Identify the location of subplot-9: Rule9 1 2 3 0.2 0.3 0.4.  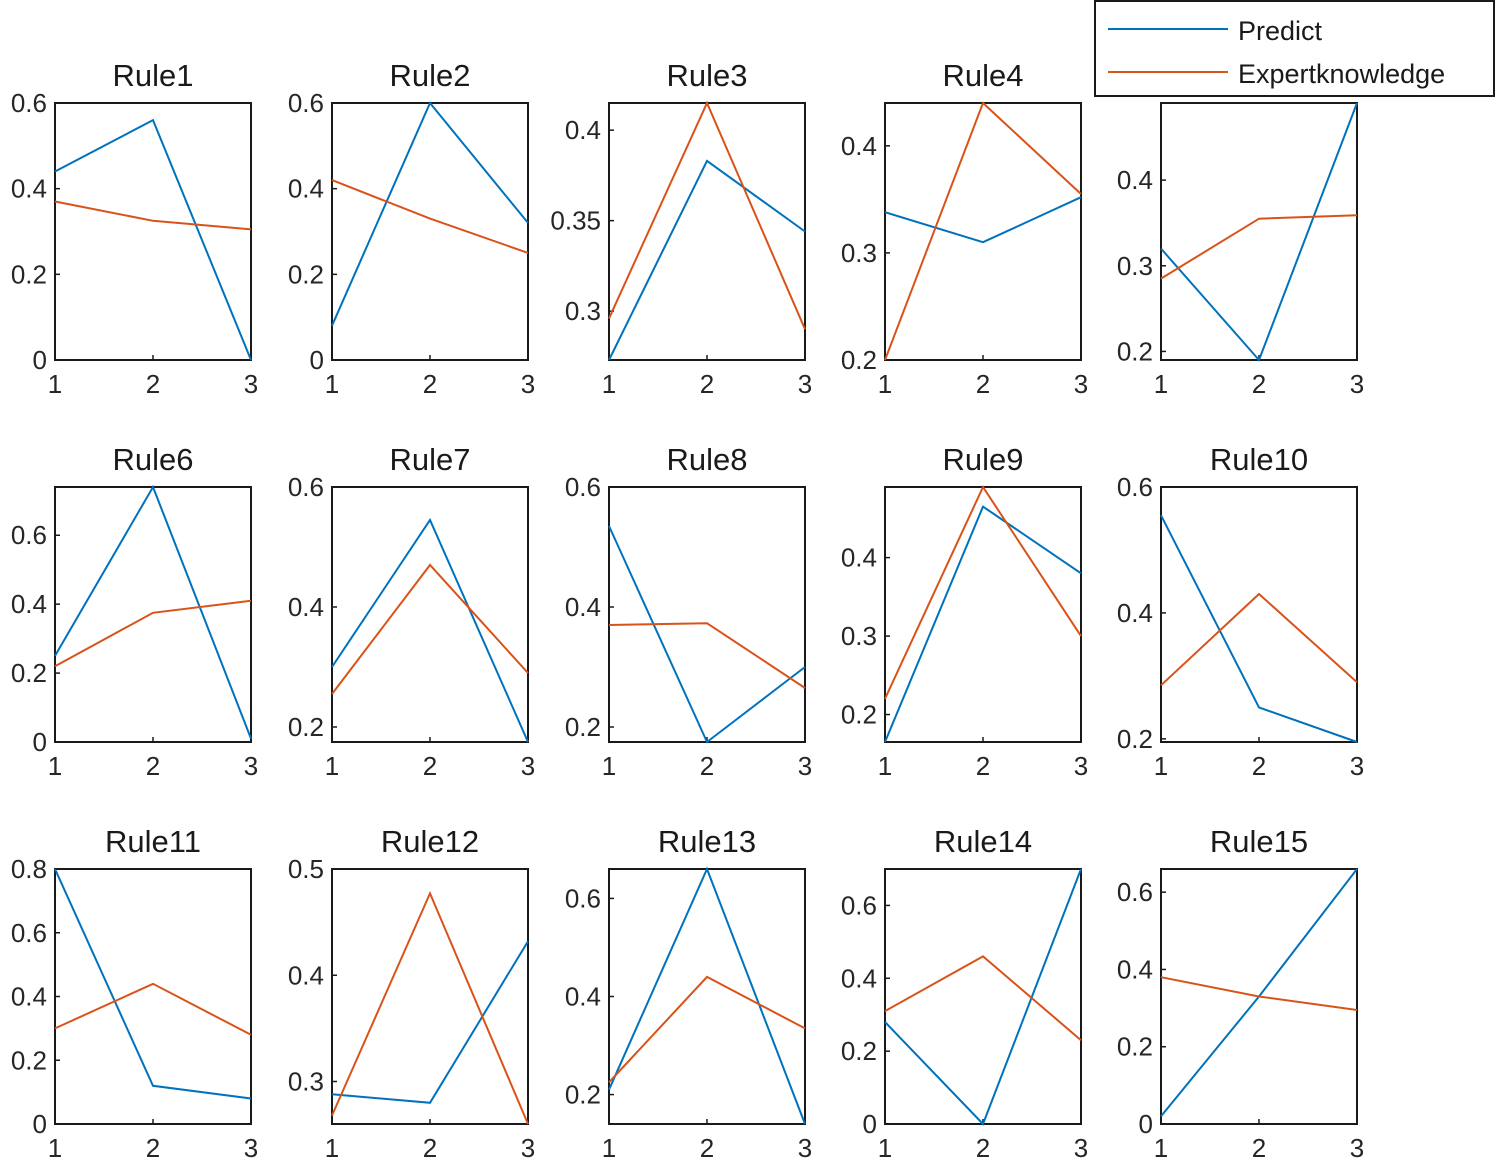
(964, 611).